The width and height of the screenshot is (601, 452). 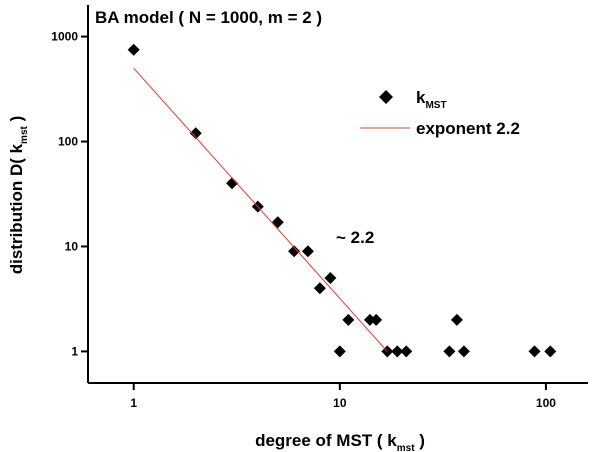 I want to click on legend-label: kMST, so click(x=431, y=99).